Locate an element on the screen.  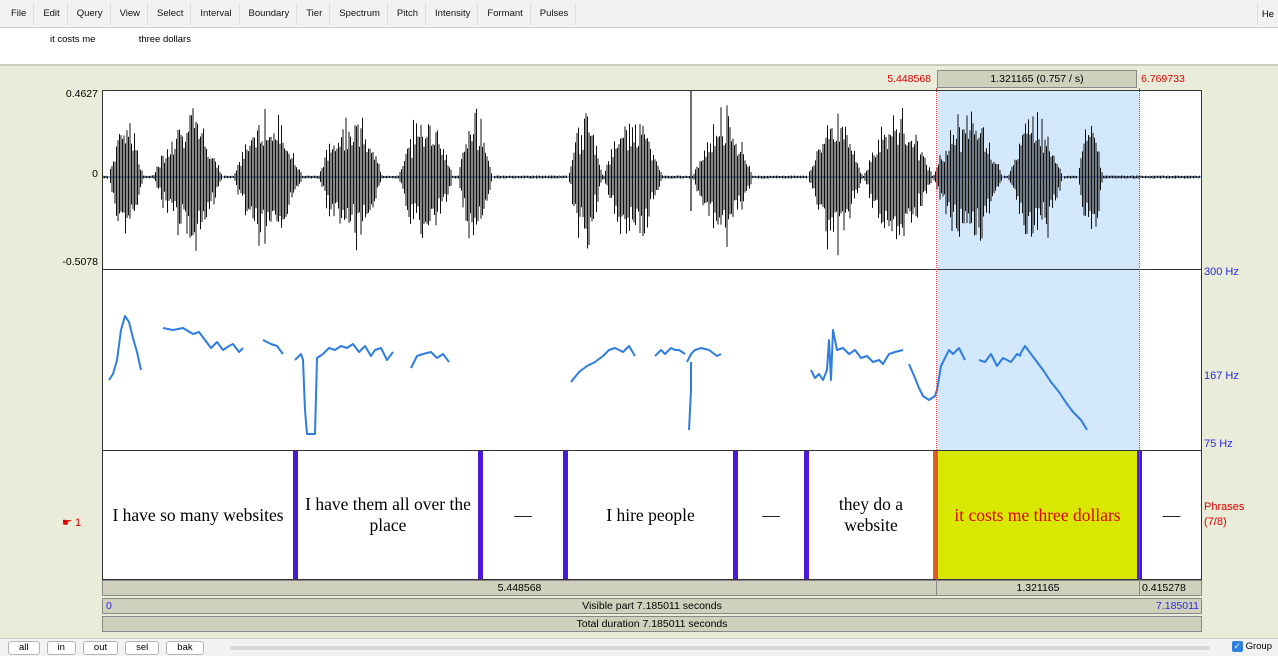
menu-pulses: Pulses is located at coordinates (555, 13).